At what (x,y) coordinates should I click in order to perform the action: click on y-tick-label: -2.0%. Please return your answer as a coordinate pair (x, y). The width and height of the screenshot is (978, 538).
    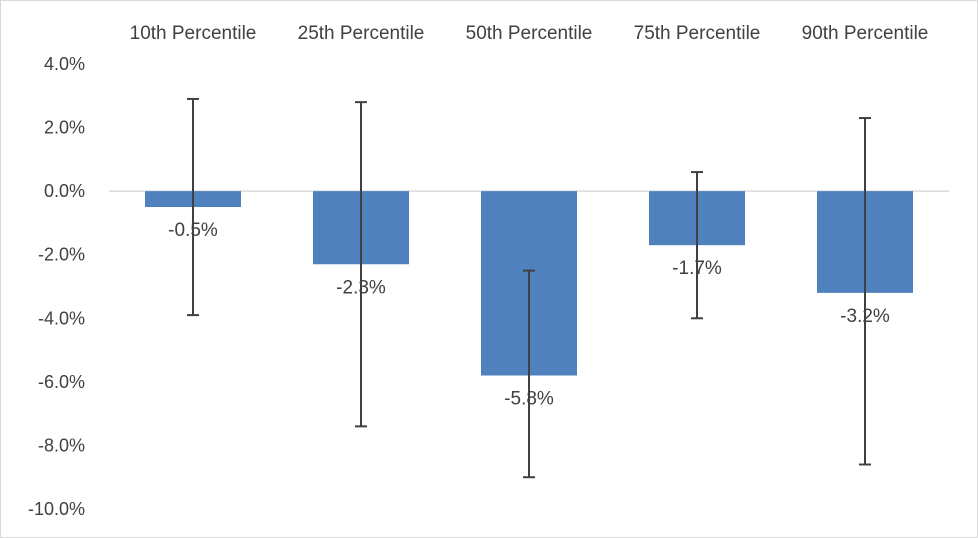
    Looking at the image, I should click on (61, 255).